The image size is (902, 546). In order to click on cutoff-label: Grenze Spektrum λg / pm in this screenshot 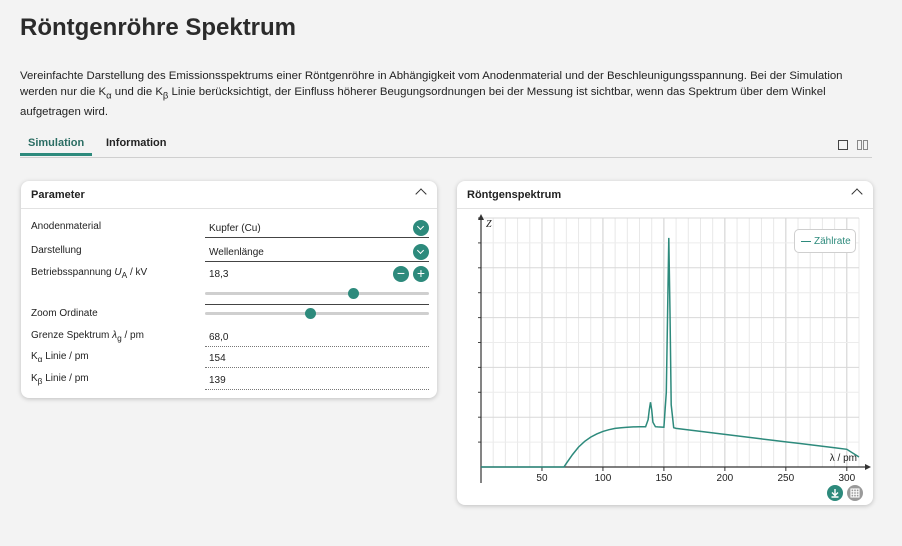, I will do `click(87, 336)`.